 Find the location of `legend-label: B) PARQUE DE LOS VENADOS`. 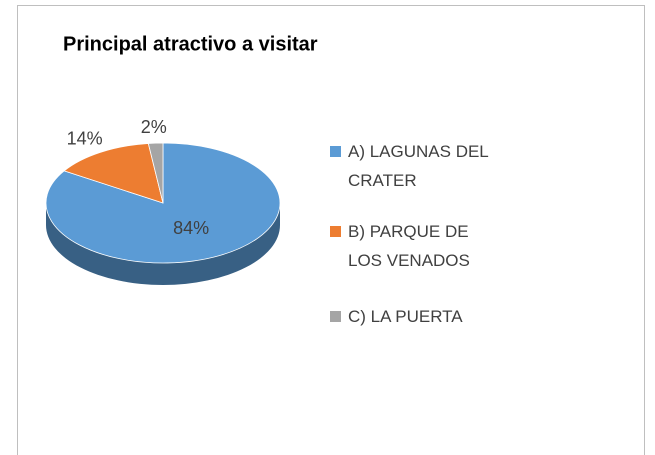

legend-label: B) PARQUE DE LOS VENADOS is located at coordinates (409, 246).